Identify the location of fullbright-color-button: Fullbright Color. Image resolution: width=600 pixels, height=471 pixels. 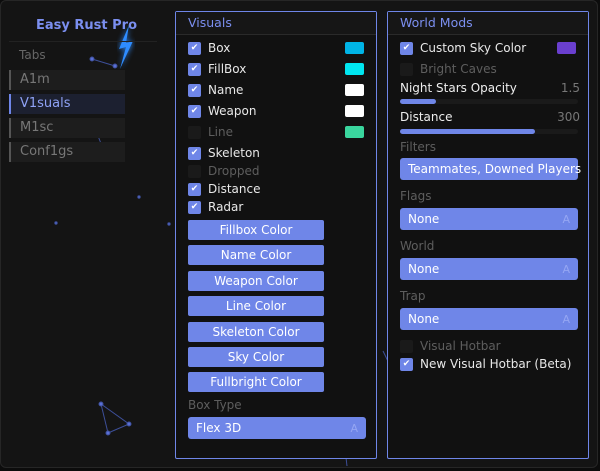
(256, 382).